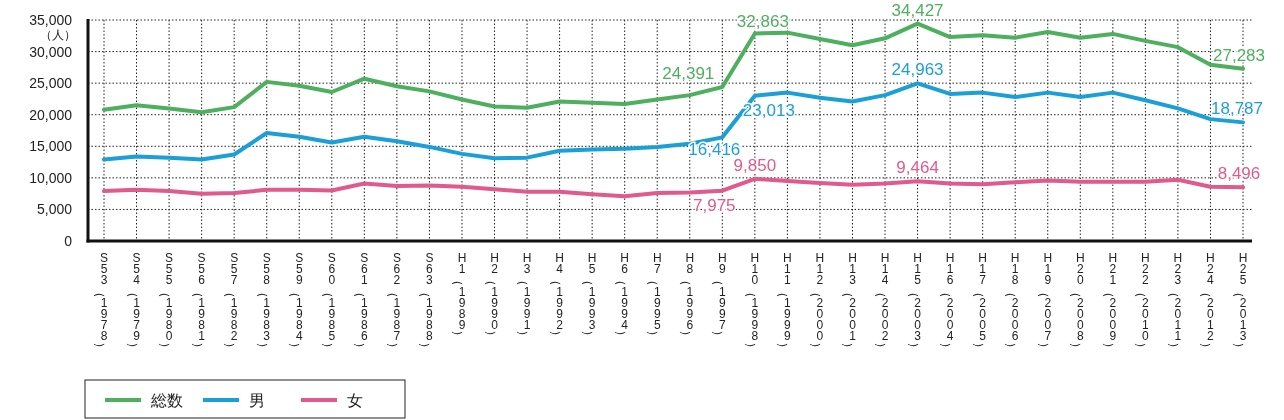 The width and height of the screenshot is (1284, 420). What do you see at coordinates (393, 302) in the screenshot?
I see `xtick: S62（1987）` at bounding box center [393, 302].